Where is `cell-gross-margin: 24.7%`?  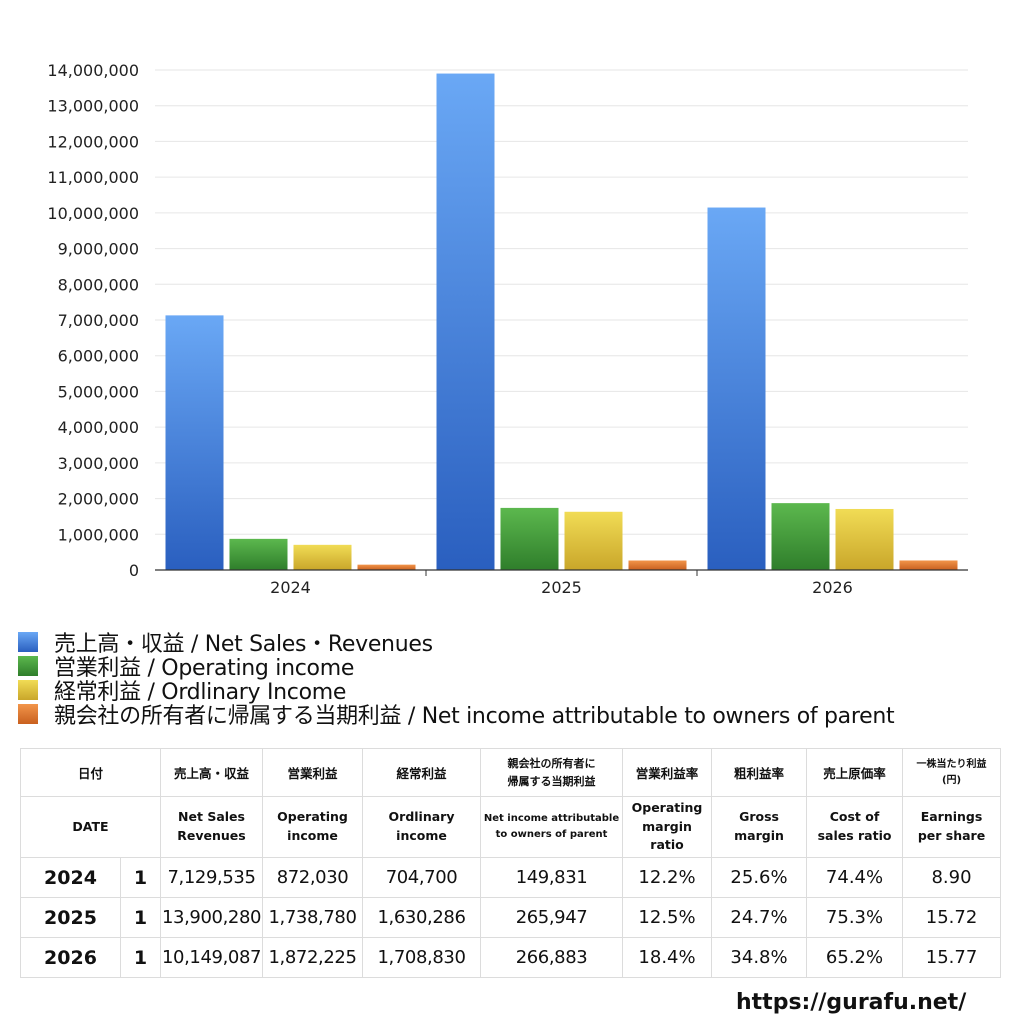
cell-gross-margin: 24.7% is located at coordinates (759, 917).